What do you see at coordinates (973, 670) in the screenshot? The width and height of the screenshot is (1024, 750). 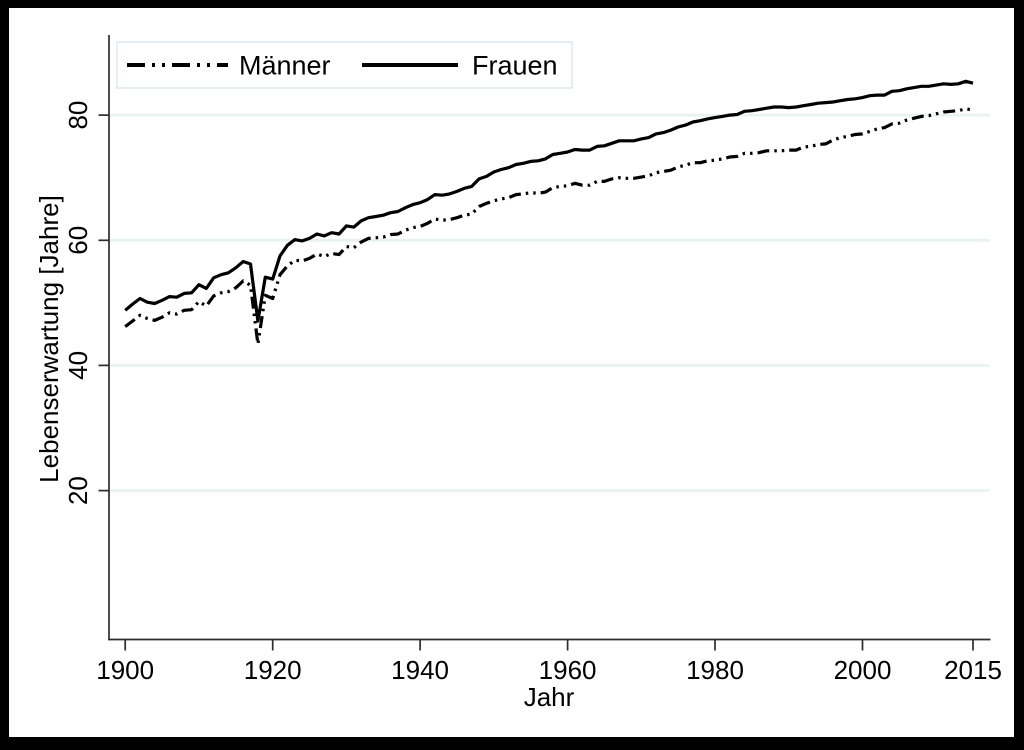 I see `x-tick-label-2015: 2015` at bounding box center [973, 670].